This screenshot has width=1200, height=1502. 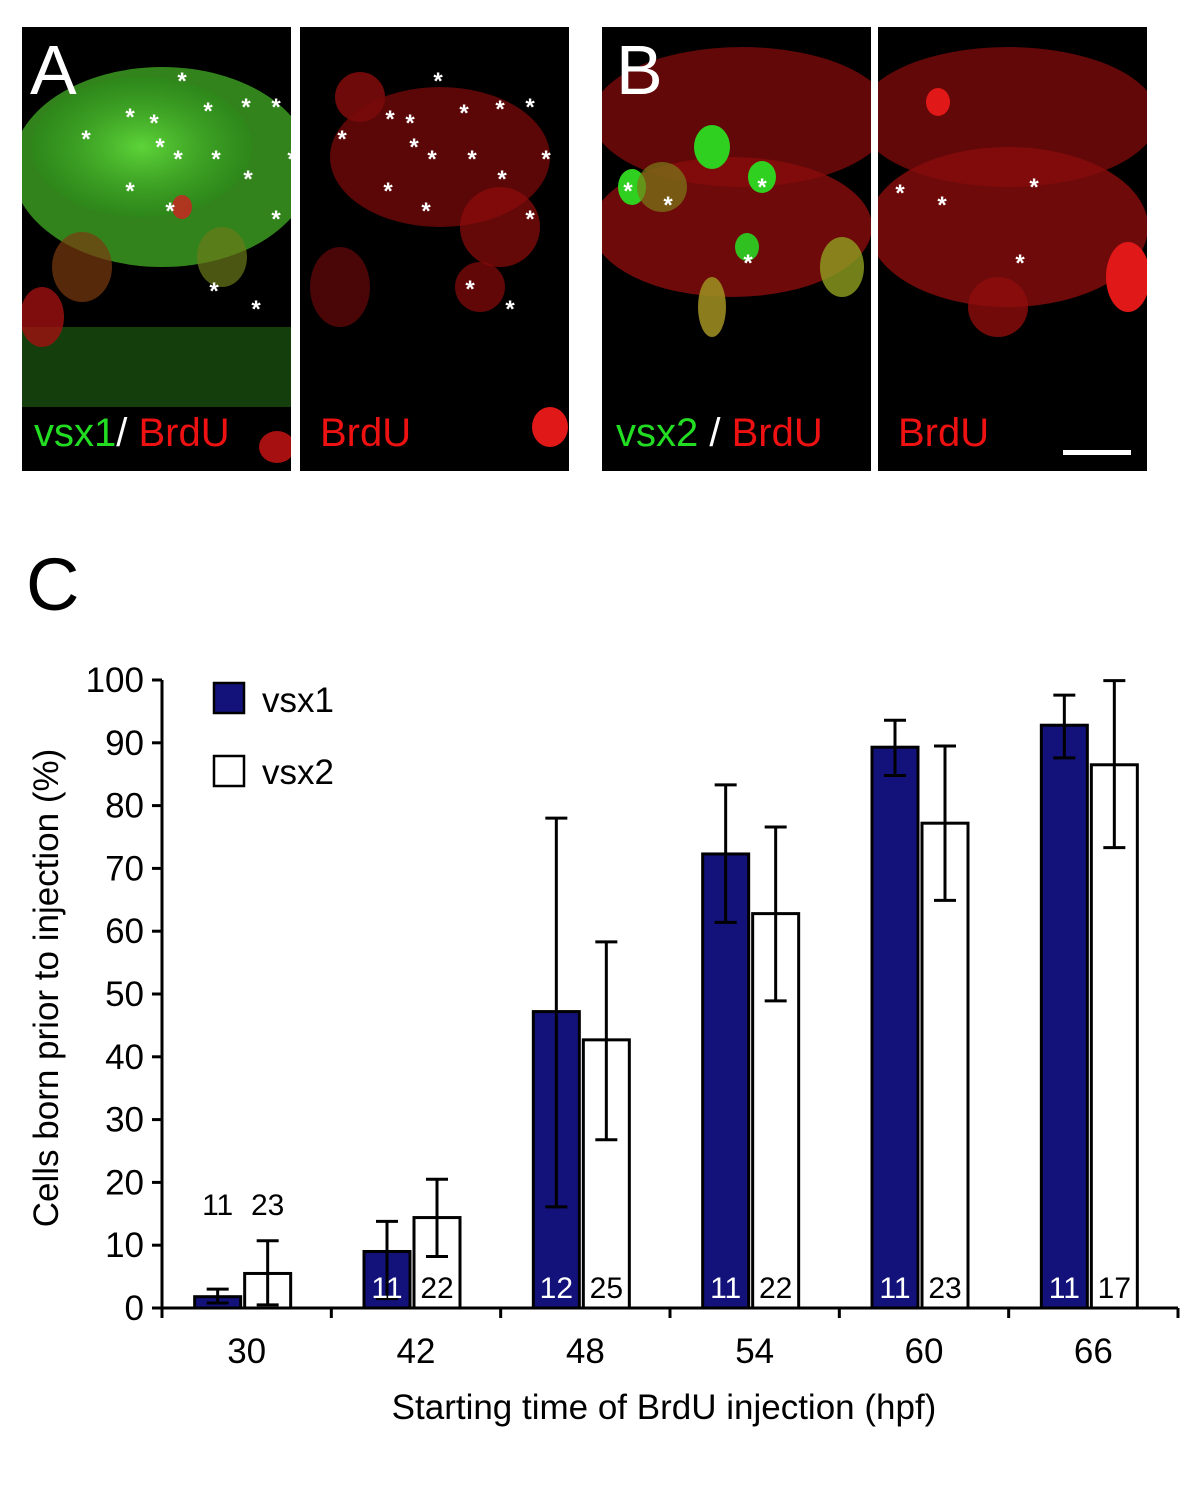 What do you see at coordinates (366, 433) in the screenshot?
I see `panel-a-brdu-label: BrdU` at bounding box center [366, 433].